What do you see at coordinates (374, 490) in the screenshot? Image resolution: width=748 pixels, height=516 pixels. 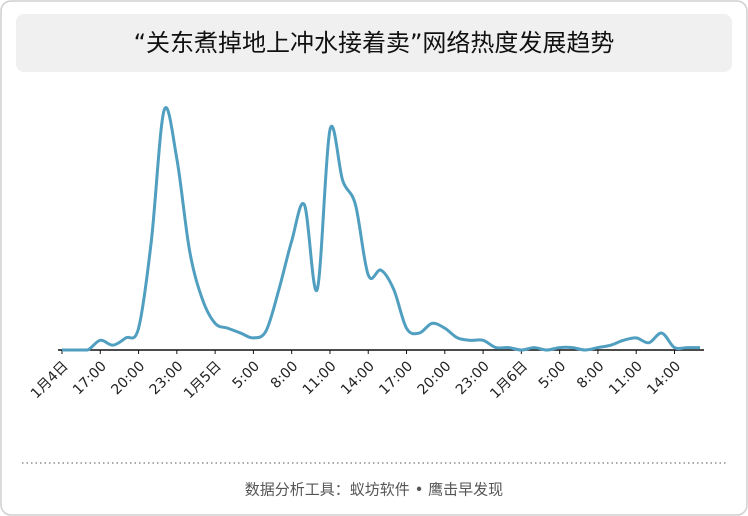 I see `footer: 数据分析工具：蚁坊软件 • 鹰击早发现` at bounding box center [374, 490].